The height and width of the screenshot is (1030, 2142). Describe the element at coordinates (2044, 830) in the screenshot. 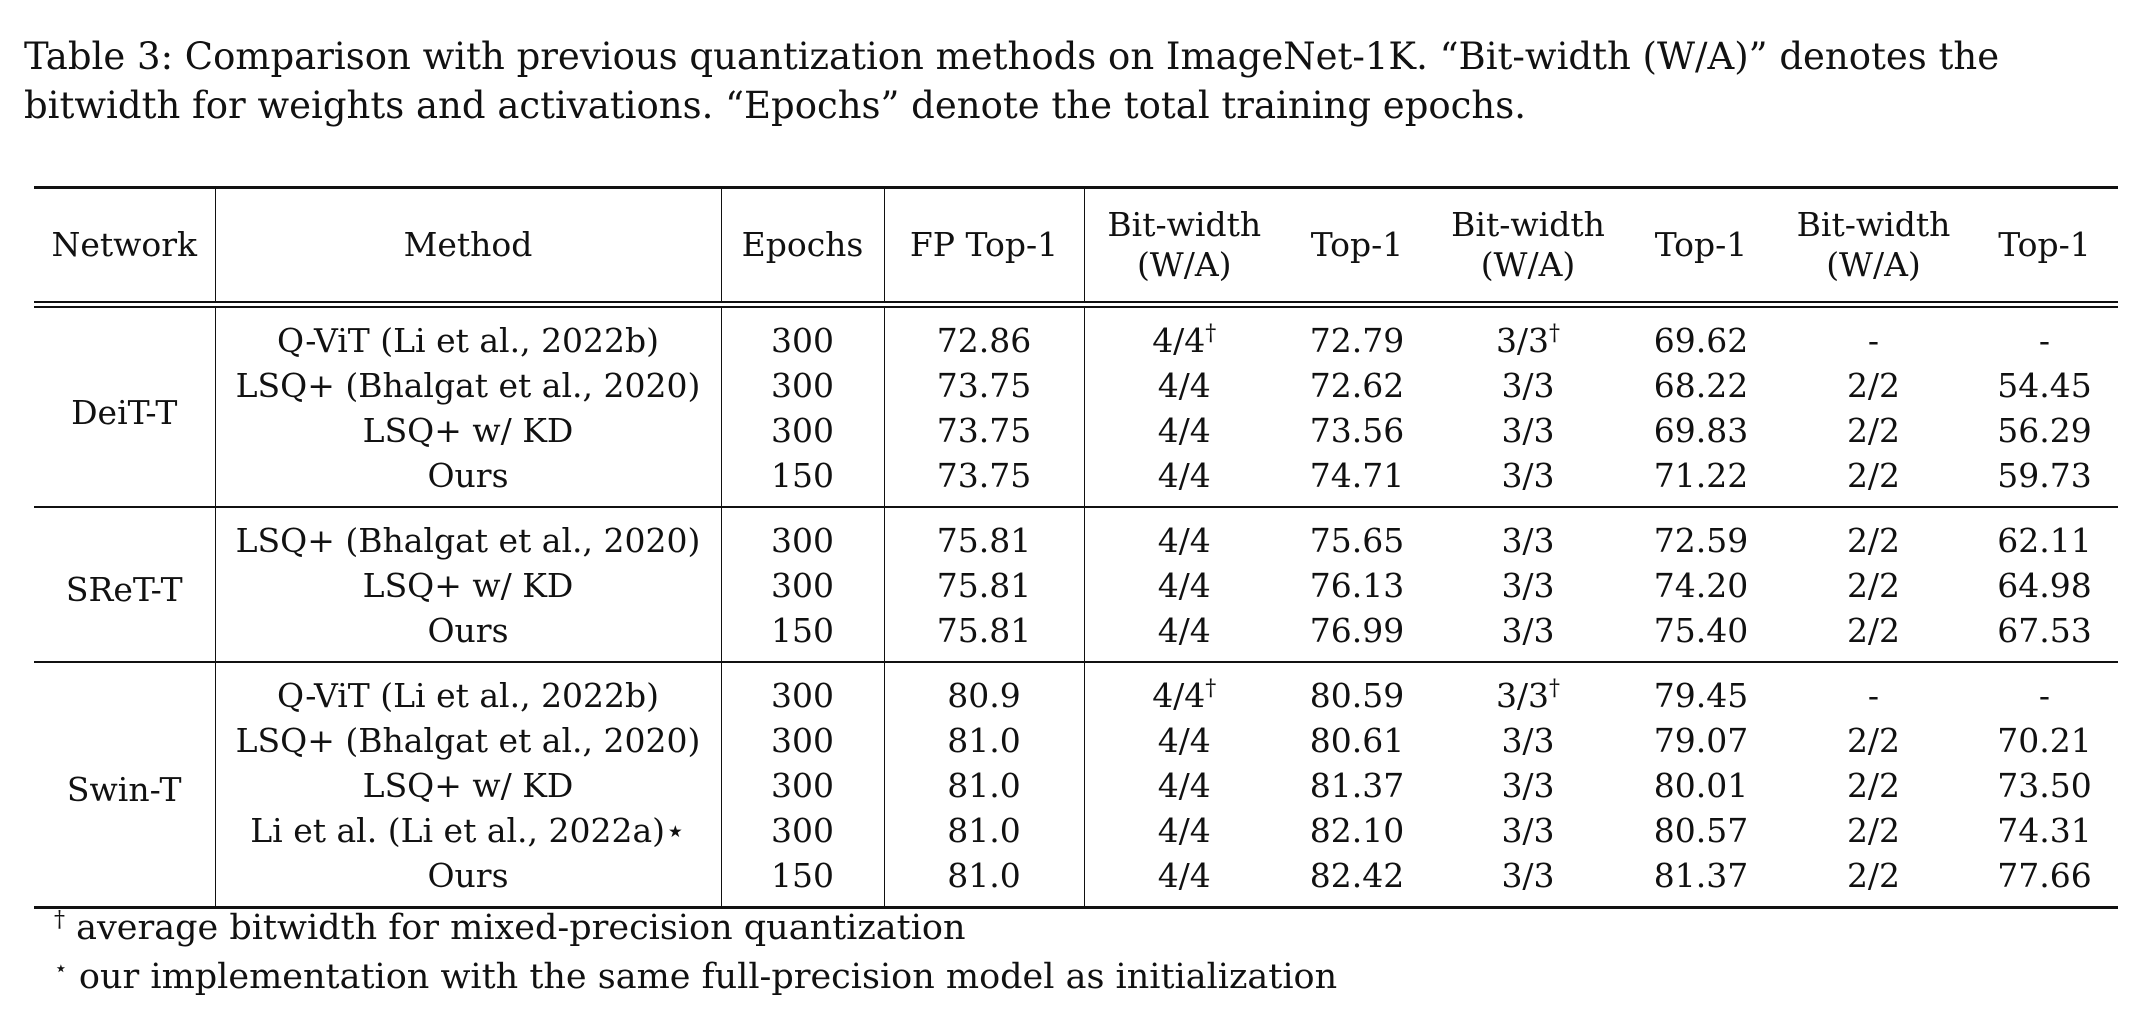

I see `top1-3-cell: 74.31` at that location.